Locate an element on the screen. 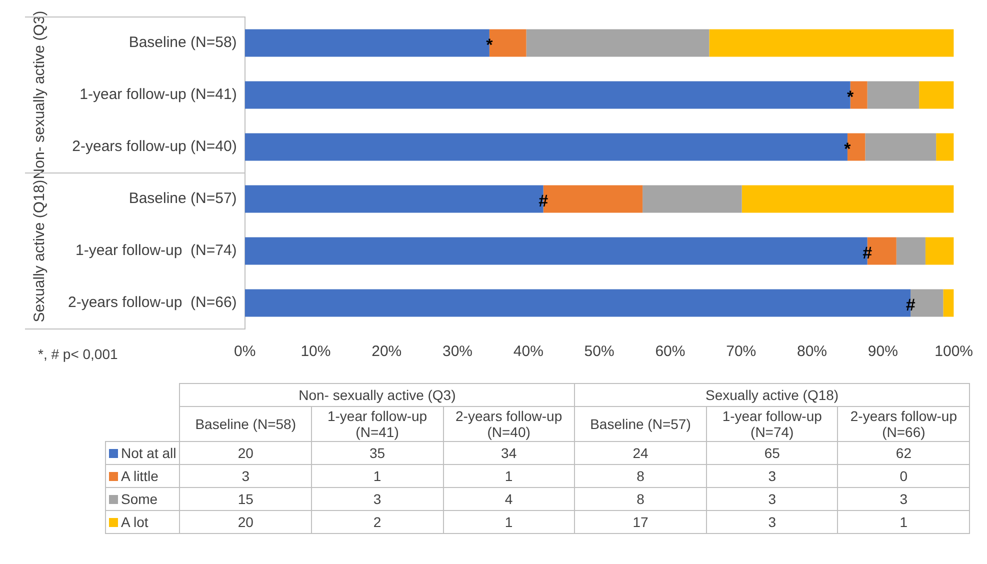  x-tick-label: 80% is located at coordinates (812, 351).